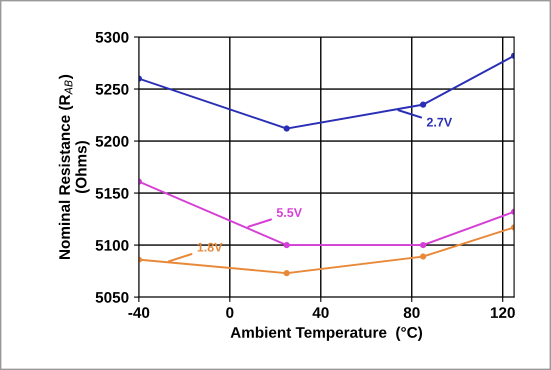 This screenshot has width=551, height=370. I want to click on x-tick-label: -40, so click(139, 312).